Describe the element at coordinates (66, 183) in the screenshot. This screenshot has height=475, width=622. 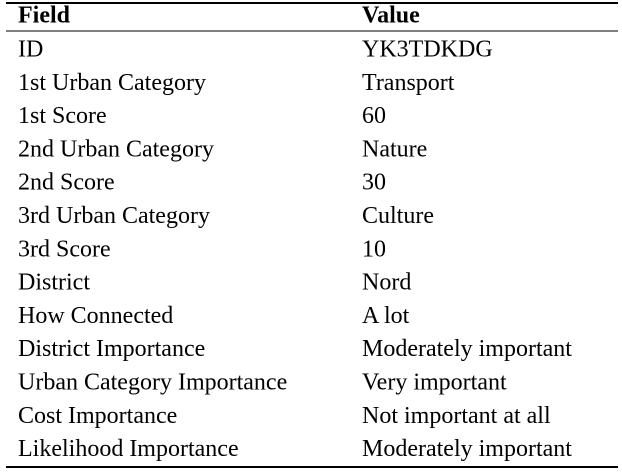
I see `field-cell: 2nd Score` at that location.